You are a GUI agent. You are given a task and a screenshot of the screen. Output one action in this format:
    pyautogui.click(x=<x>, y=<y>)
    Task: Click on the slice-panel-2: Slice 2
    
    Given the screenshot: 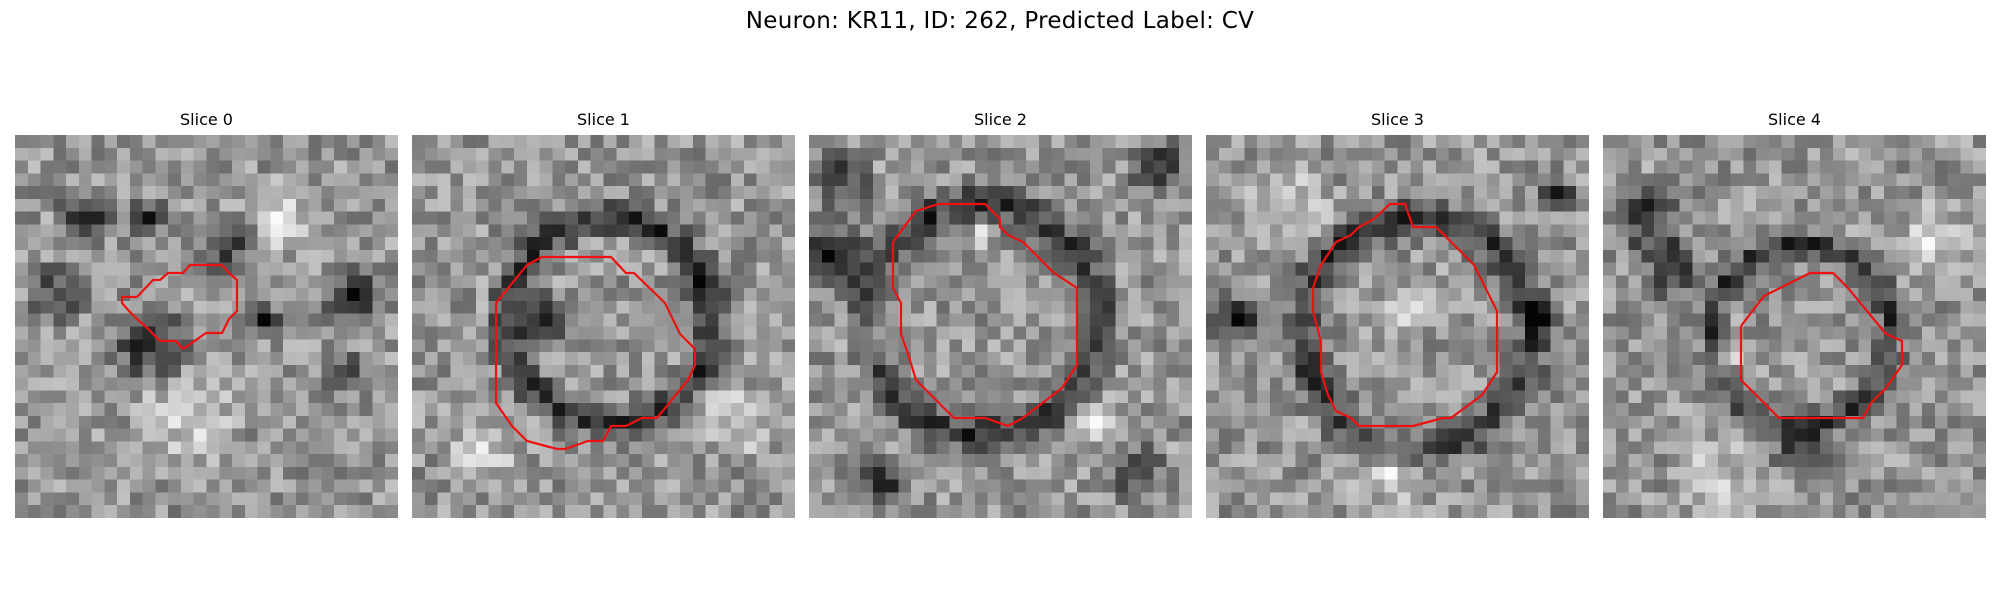 What is the action you would take?
    pyautogui.click(x=1000, y=313)
    